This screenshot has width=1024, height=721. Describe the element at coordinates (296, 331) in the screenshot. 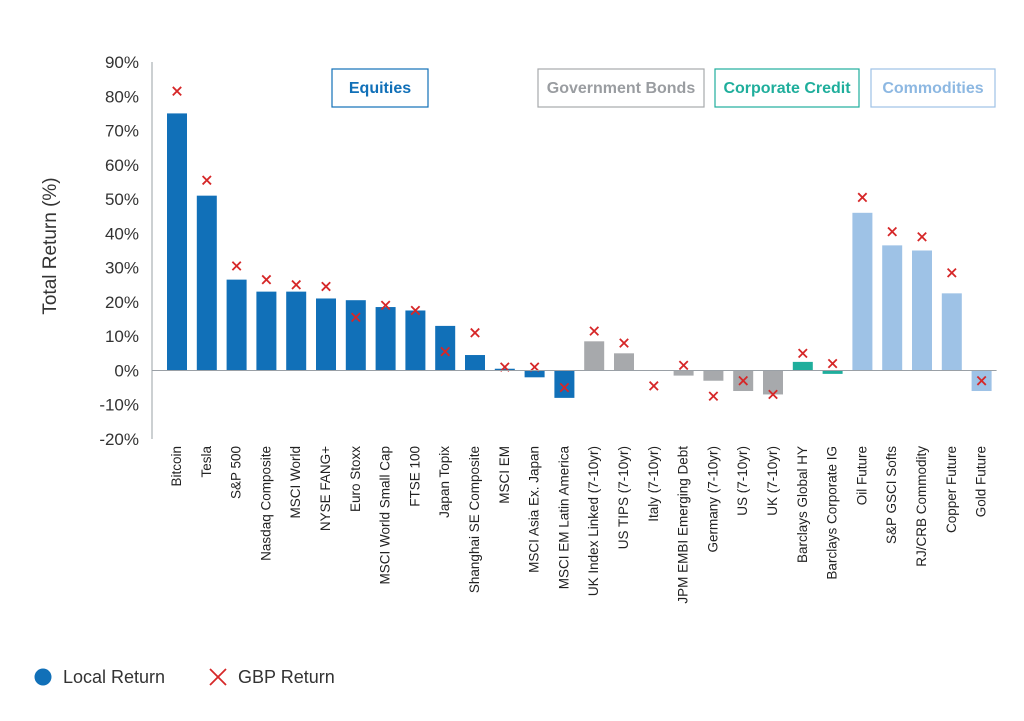

I see `bar-msci-world` at that location.